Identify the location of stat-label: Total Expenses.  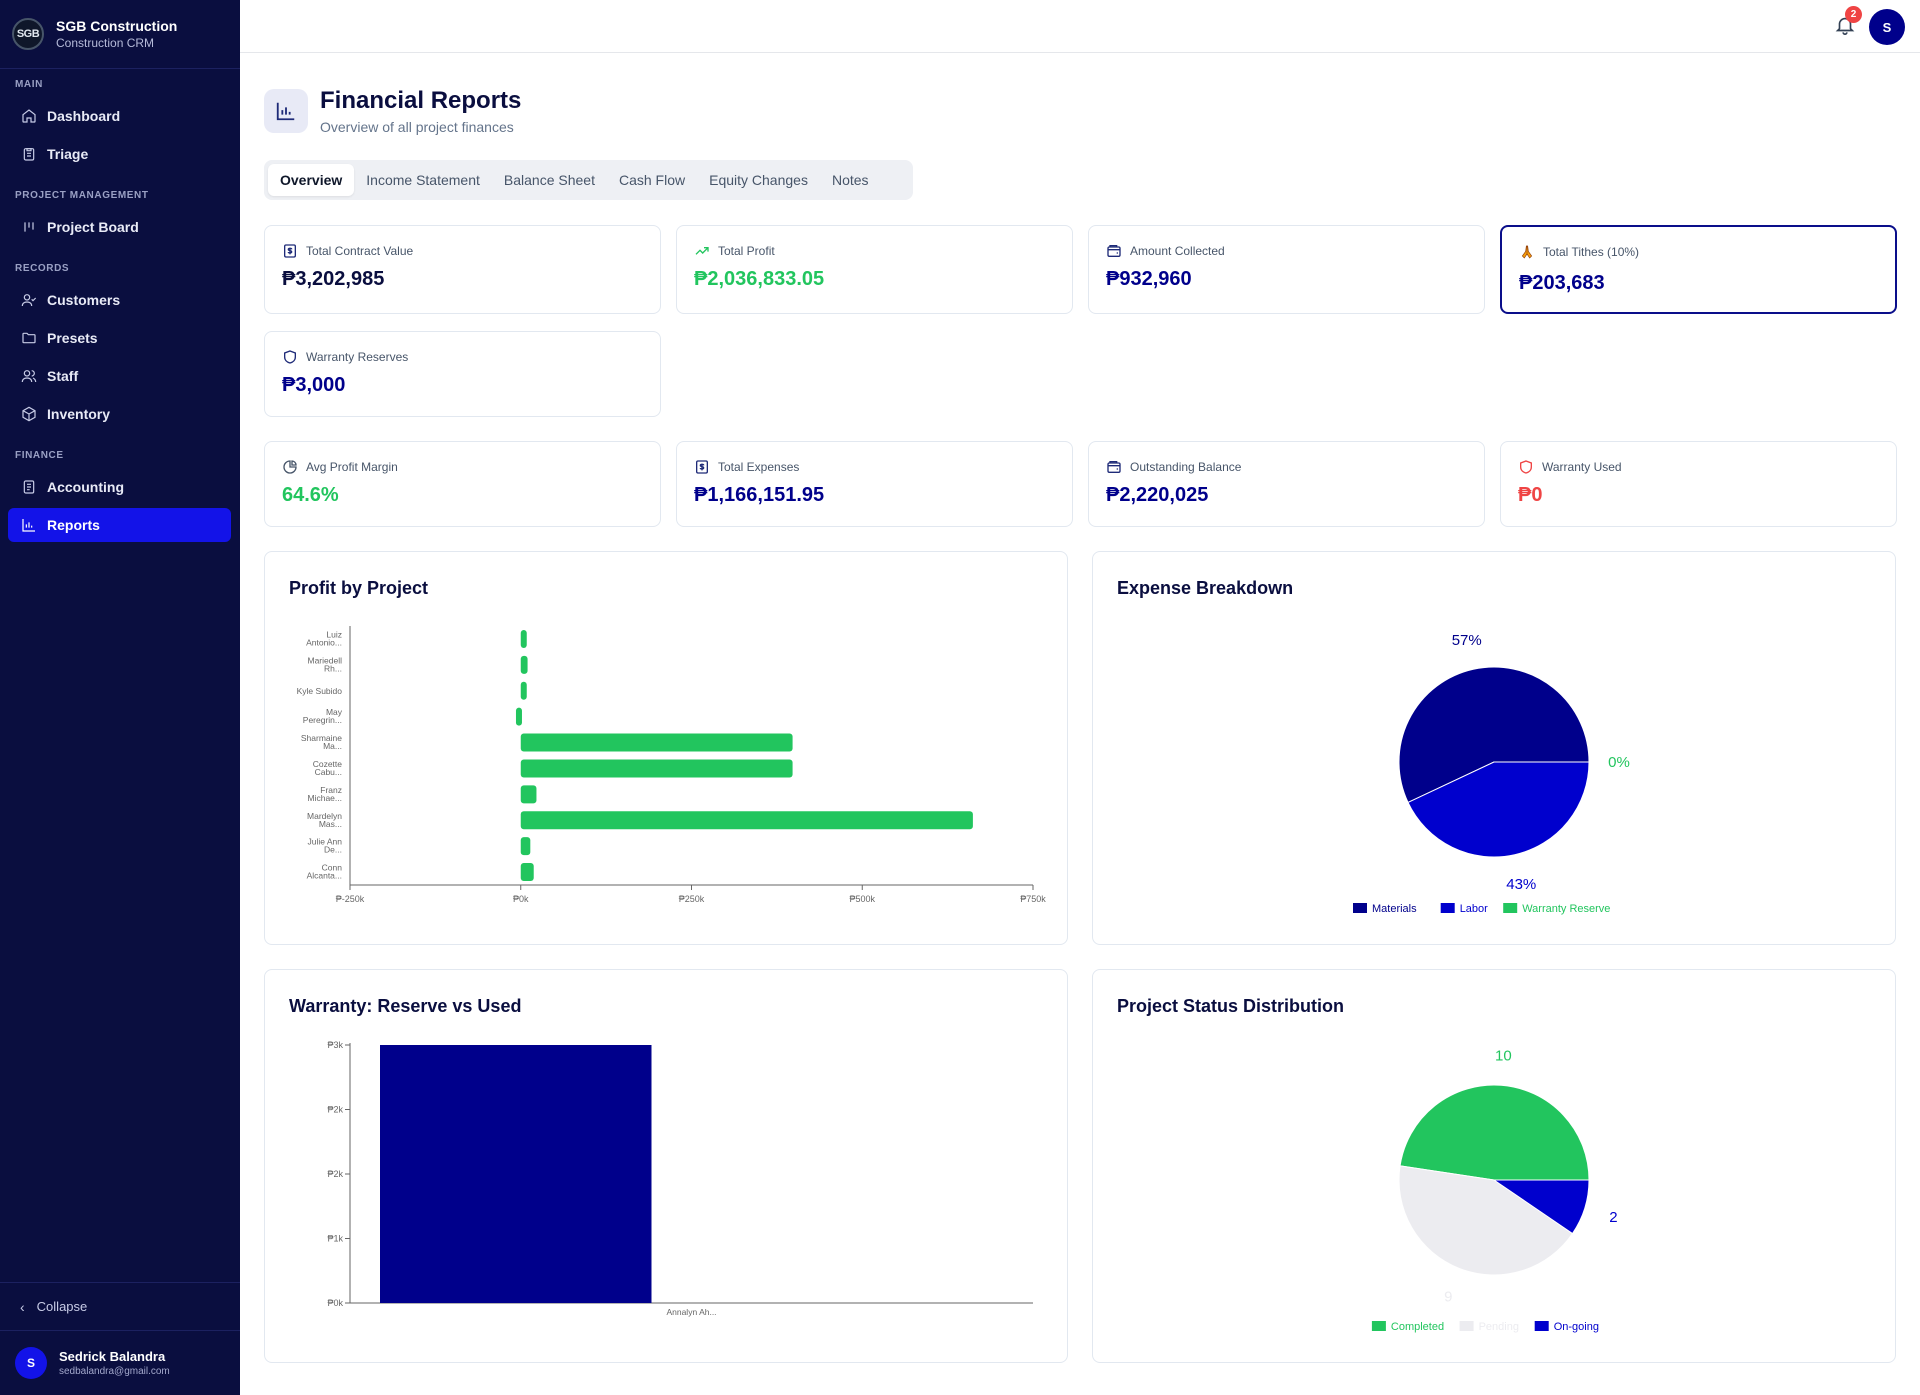
(759, 467).